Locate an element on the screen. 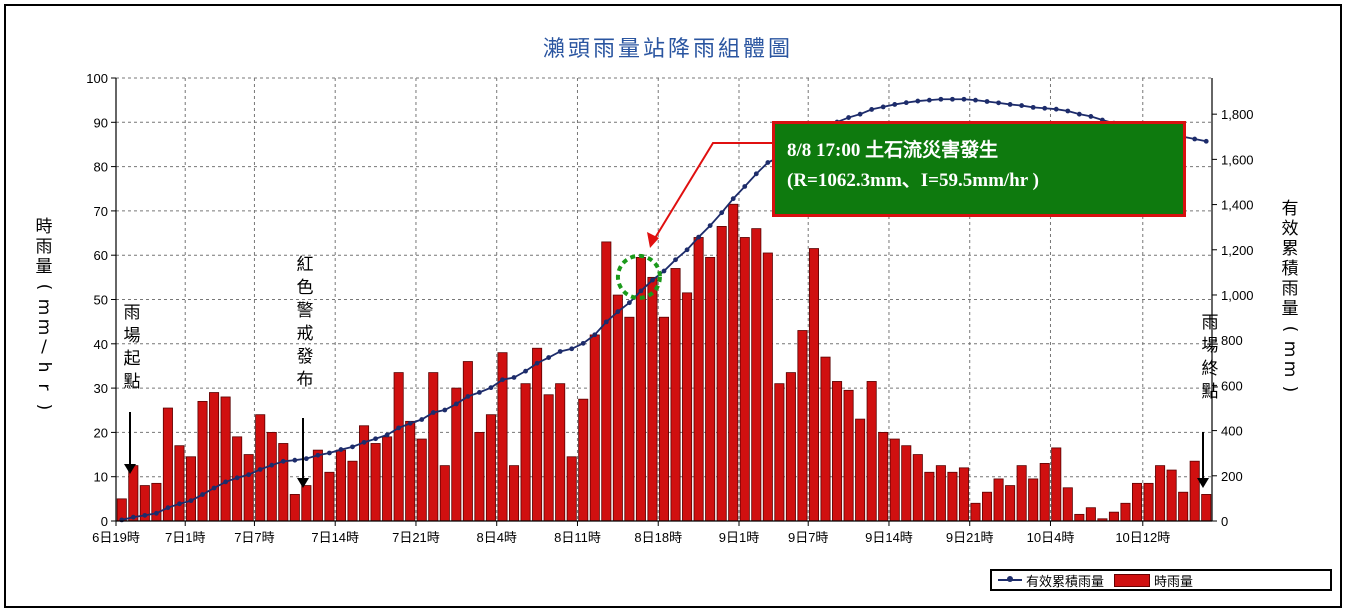 This screenshot has width=1348, height=614. right-tick-label: 600 is located at coordinates (1232, 385).